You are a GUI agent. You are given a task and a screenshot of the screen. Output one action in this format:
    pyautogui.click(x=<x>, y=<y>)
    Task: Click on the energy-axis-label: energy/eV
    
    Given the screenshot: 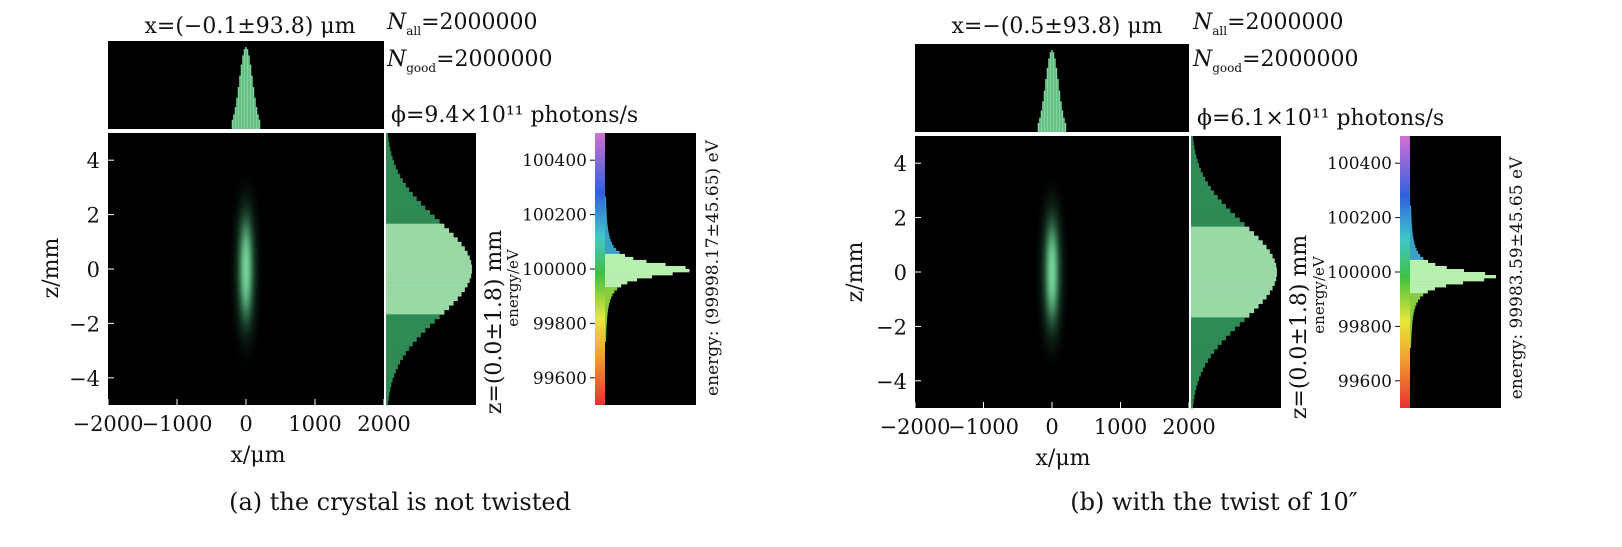 What is the action you would take?
    pyautogui.click(x=1319, y=294)
    